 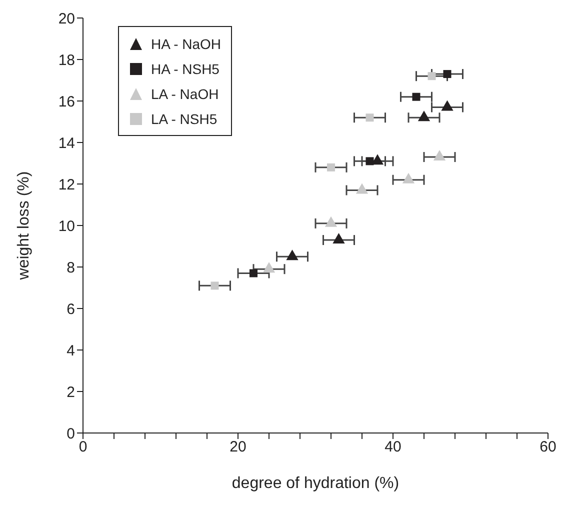 I want to click on y-tick-label: 4, so click(x=70, y=351).